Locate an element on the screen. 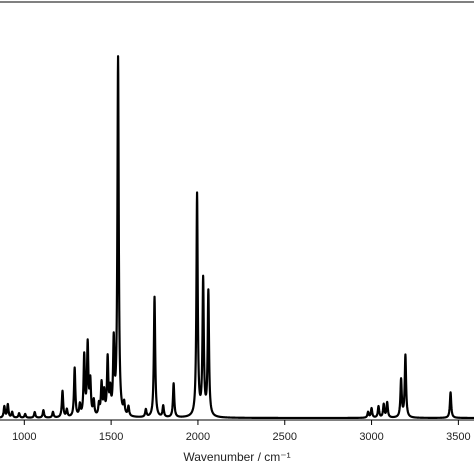  x-axis-label: Wavenumber / cm⁻¹ is located at coordinates (236, 457).